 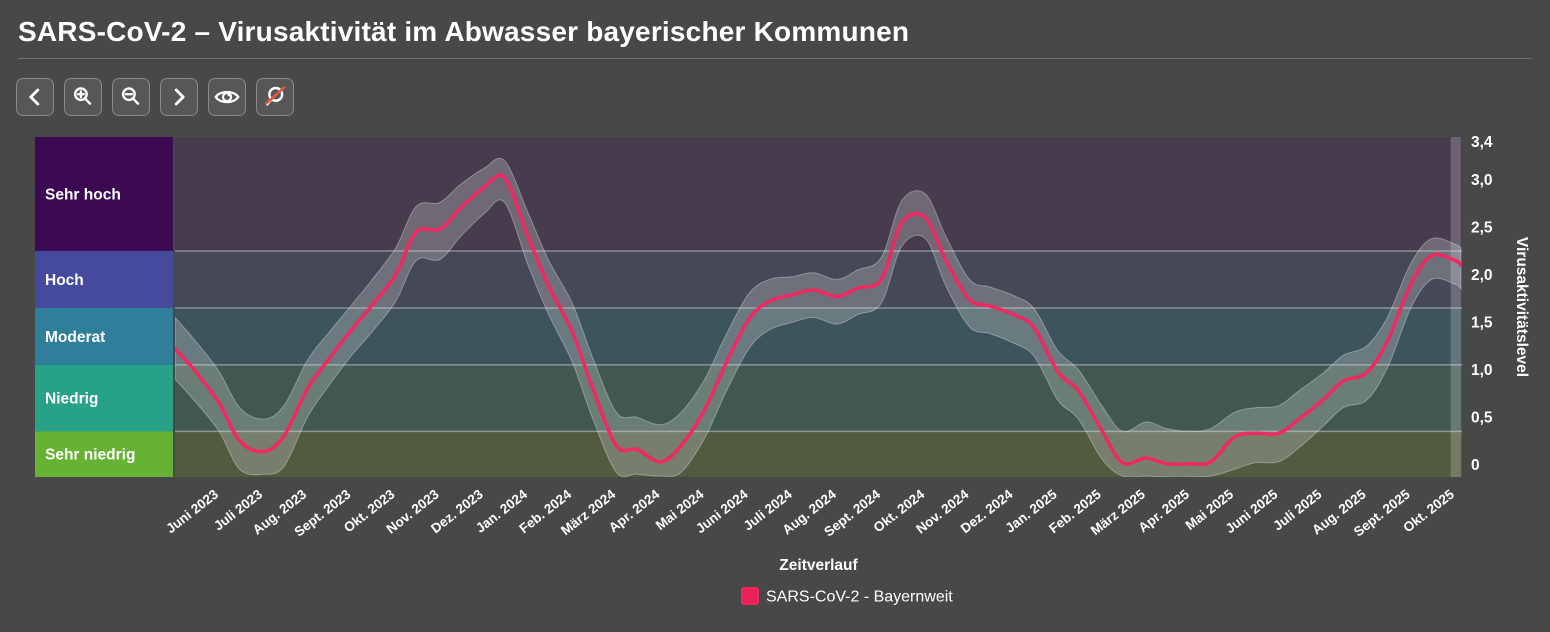 I want to click on pan-left-button, so click(x=35, y=97).